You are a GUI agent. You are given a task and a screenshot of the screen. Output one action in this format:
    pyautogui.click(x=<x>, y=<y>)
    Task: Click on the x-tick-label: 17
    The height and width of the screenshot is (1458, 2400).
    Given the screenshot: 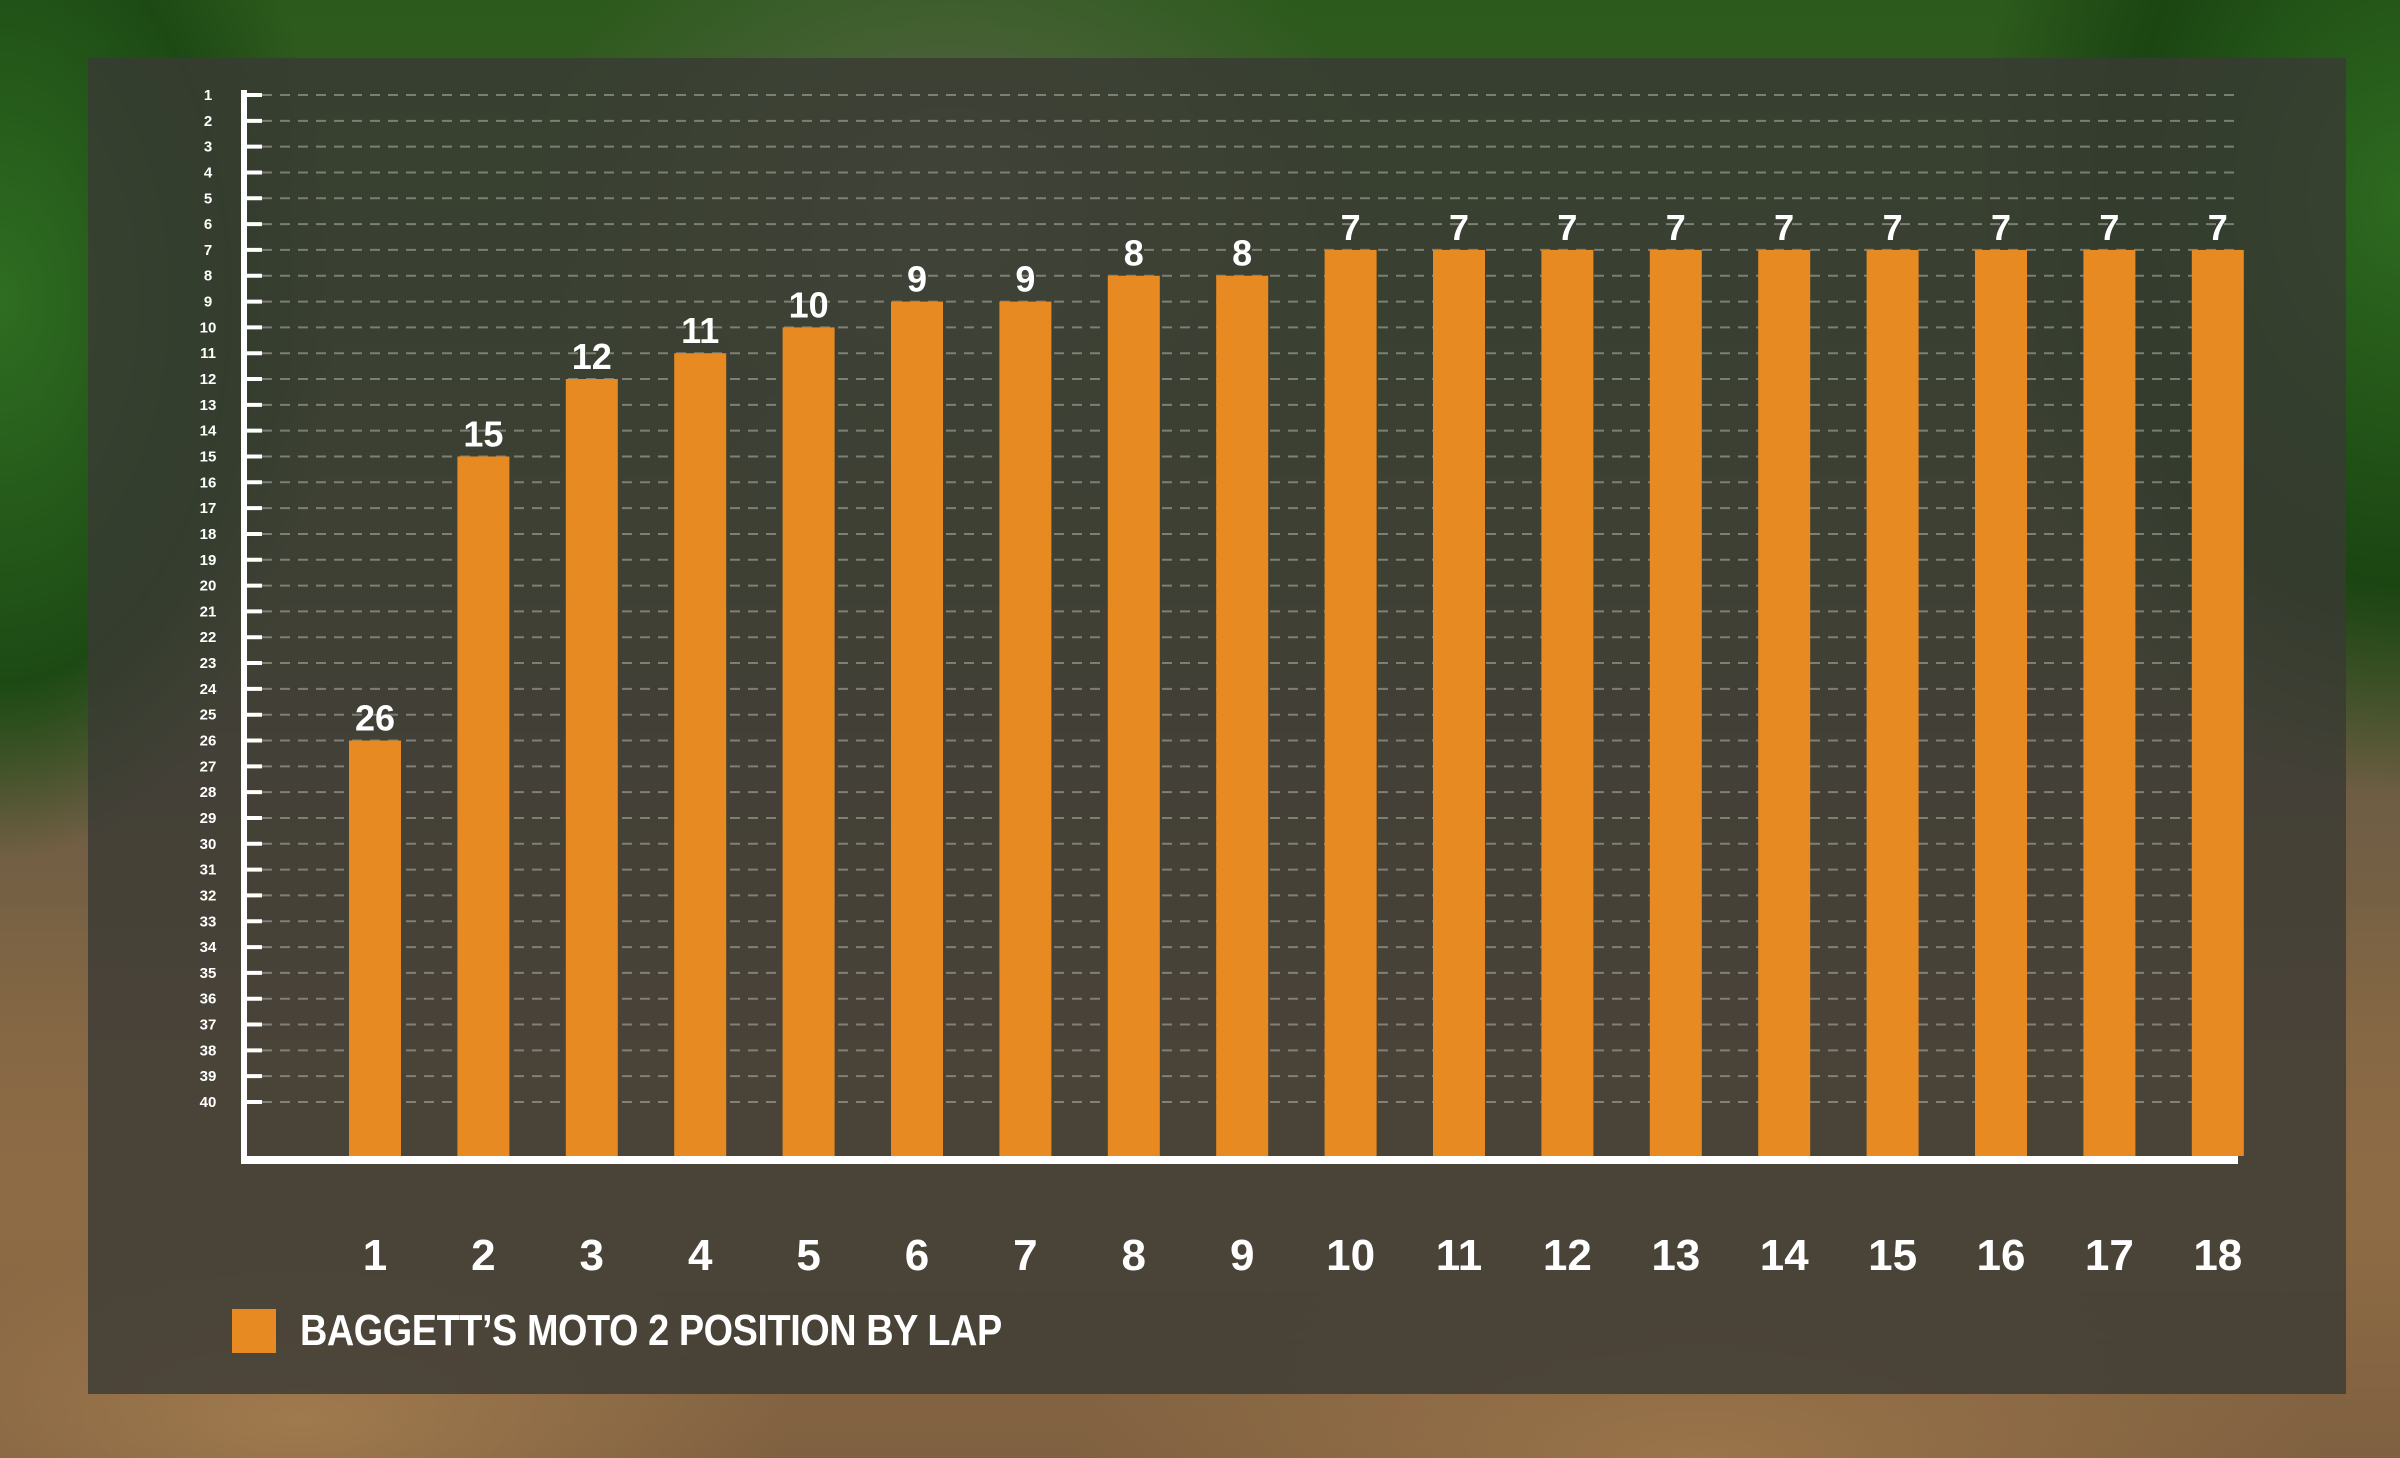 What is the action you would take?
    pyautogui.click(x=2109, y=1255)
    